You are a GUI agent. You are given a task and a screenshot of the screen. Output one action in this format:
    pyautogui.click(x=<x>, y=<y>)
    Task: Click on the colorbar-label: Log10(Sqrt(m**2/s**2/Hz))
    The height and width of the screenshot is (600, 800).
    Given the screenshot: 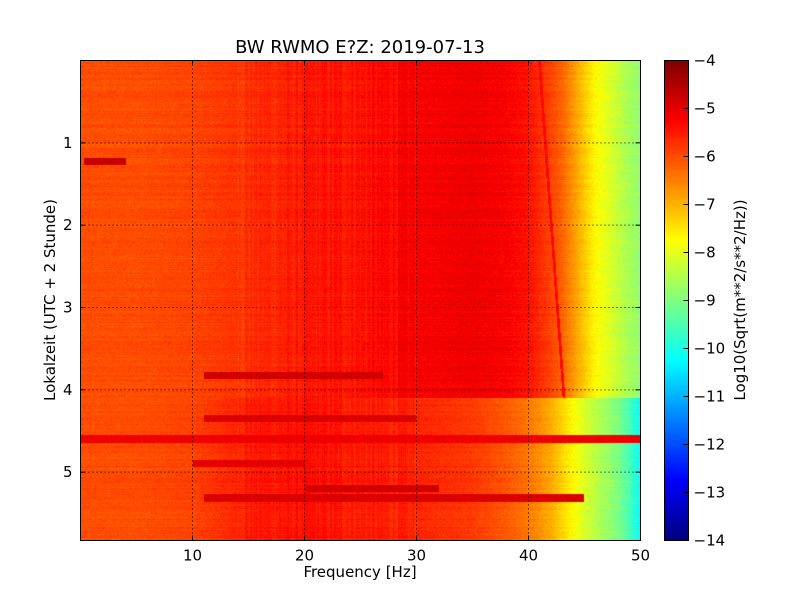 What is the action you would take?
    pyautogui.click(x=740, y=299)
    